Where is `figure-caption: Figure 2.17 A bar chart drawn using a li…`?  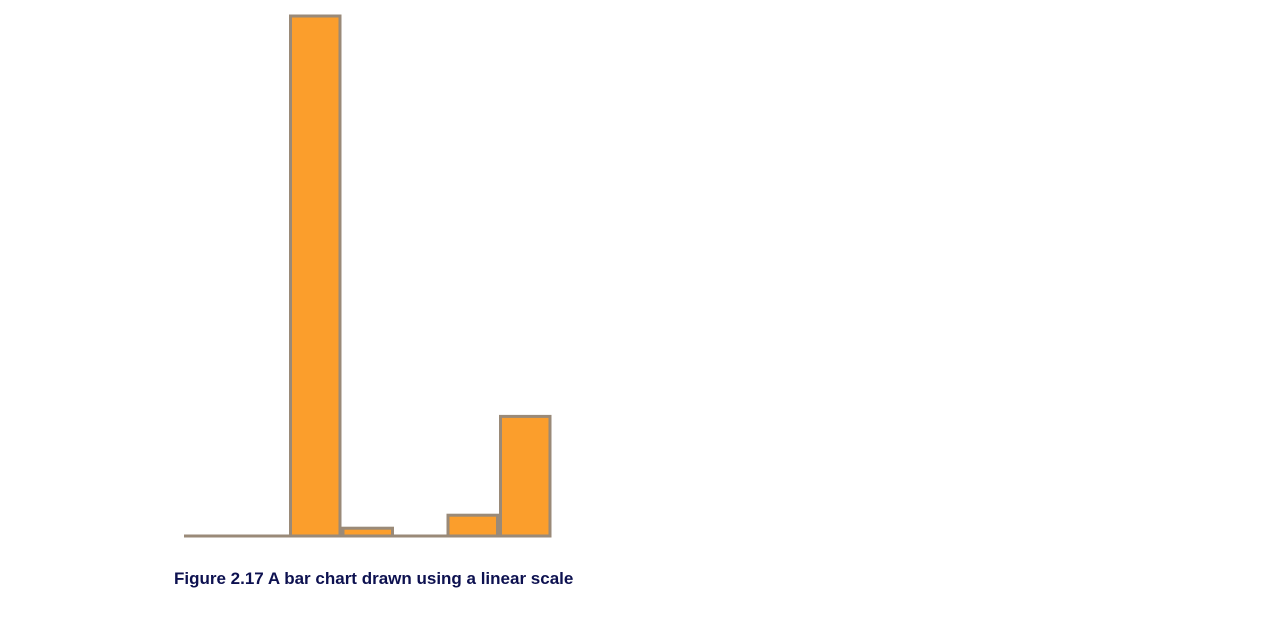 figure-caption: Figure 2.17 A bar chart drawn using a li… is located at coordinates (374, 578).